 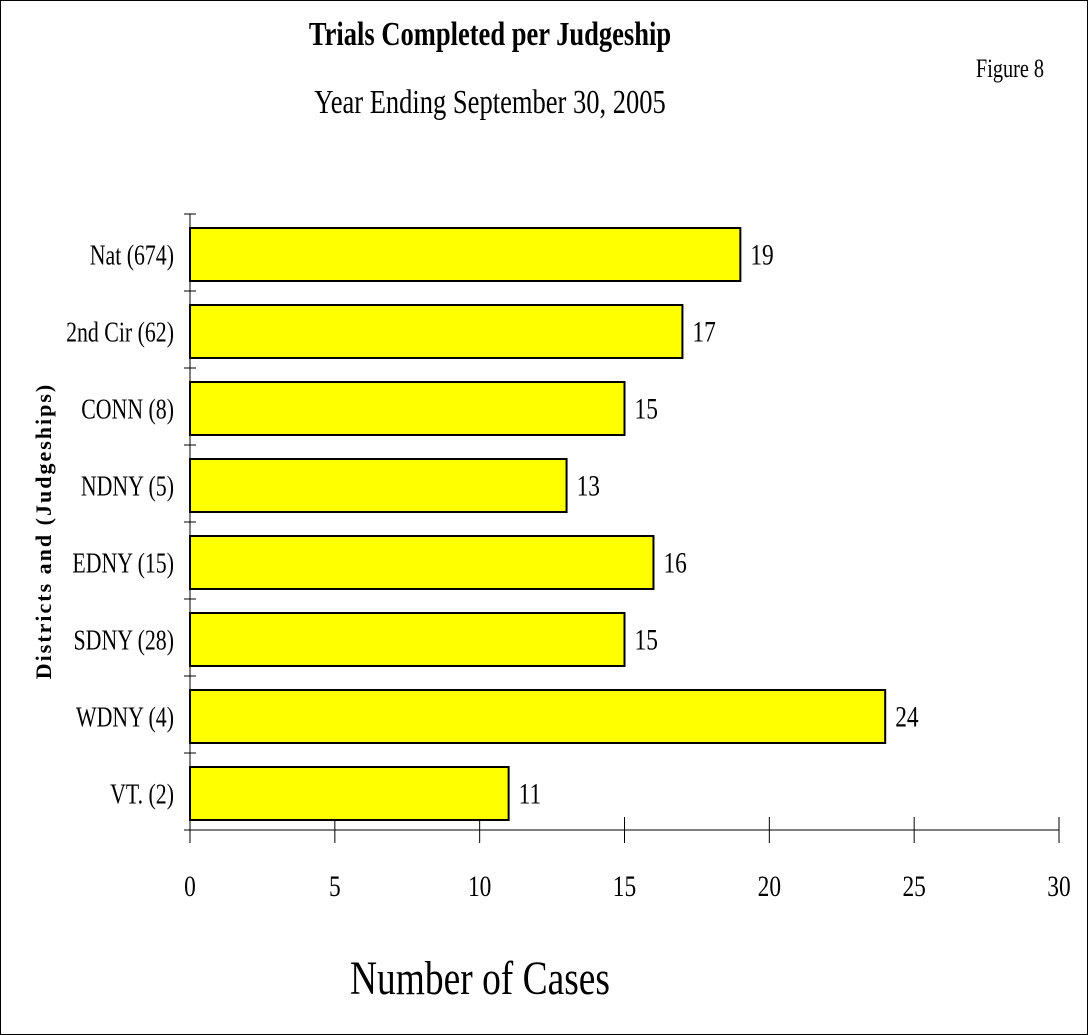 I want to click on x-axis-label: Number of Cases, so click(x=480, y=978).